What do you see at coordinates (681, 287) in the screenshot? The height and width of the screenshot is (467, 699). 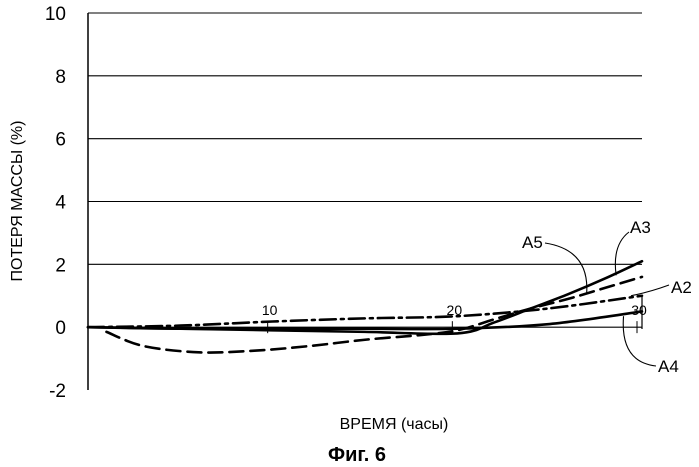 I see `series-label-a2: A2` at bounding box center [681, 287].